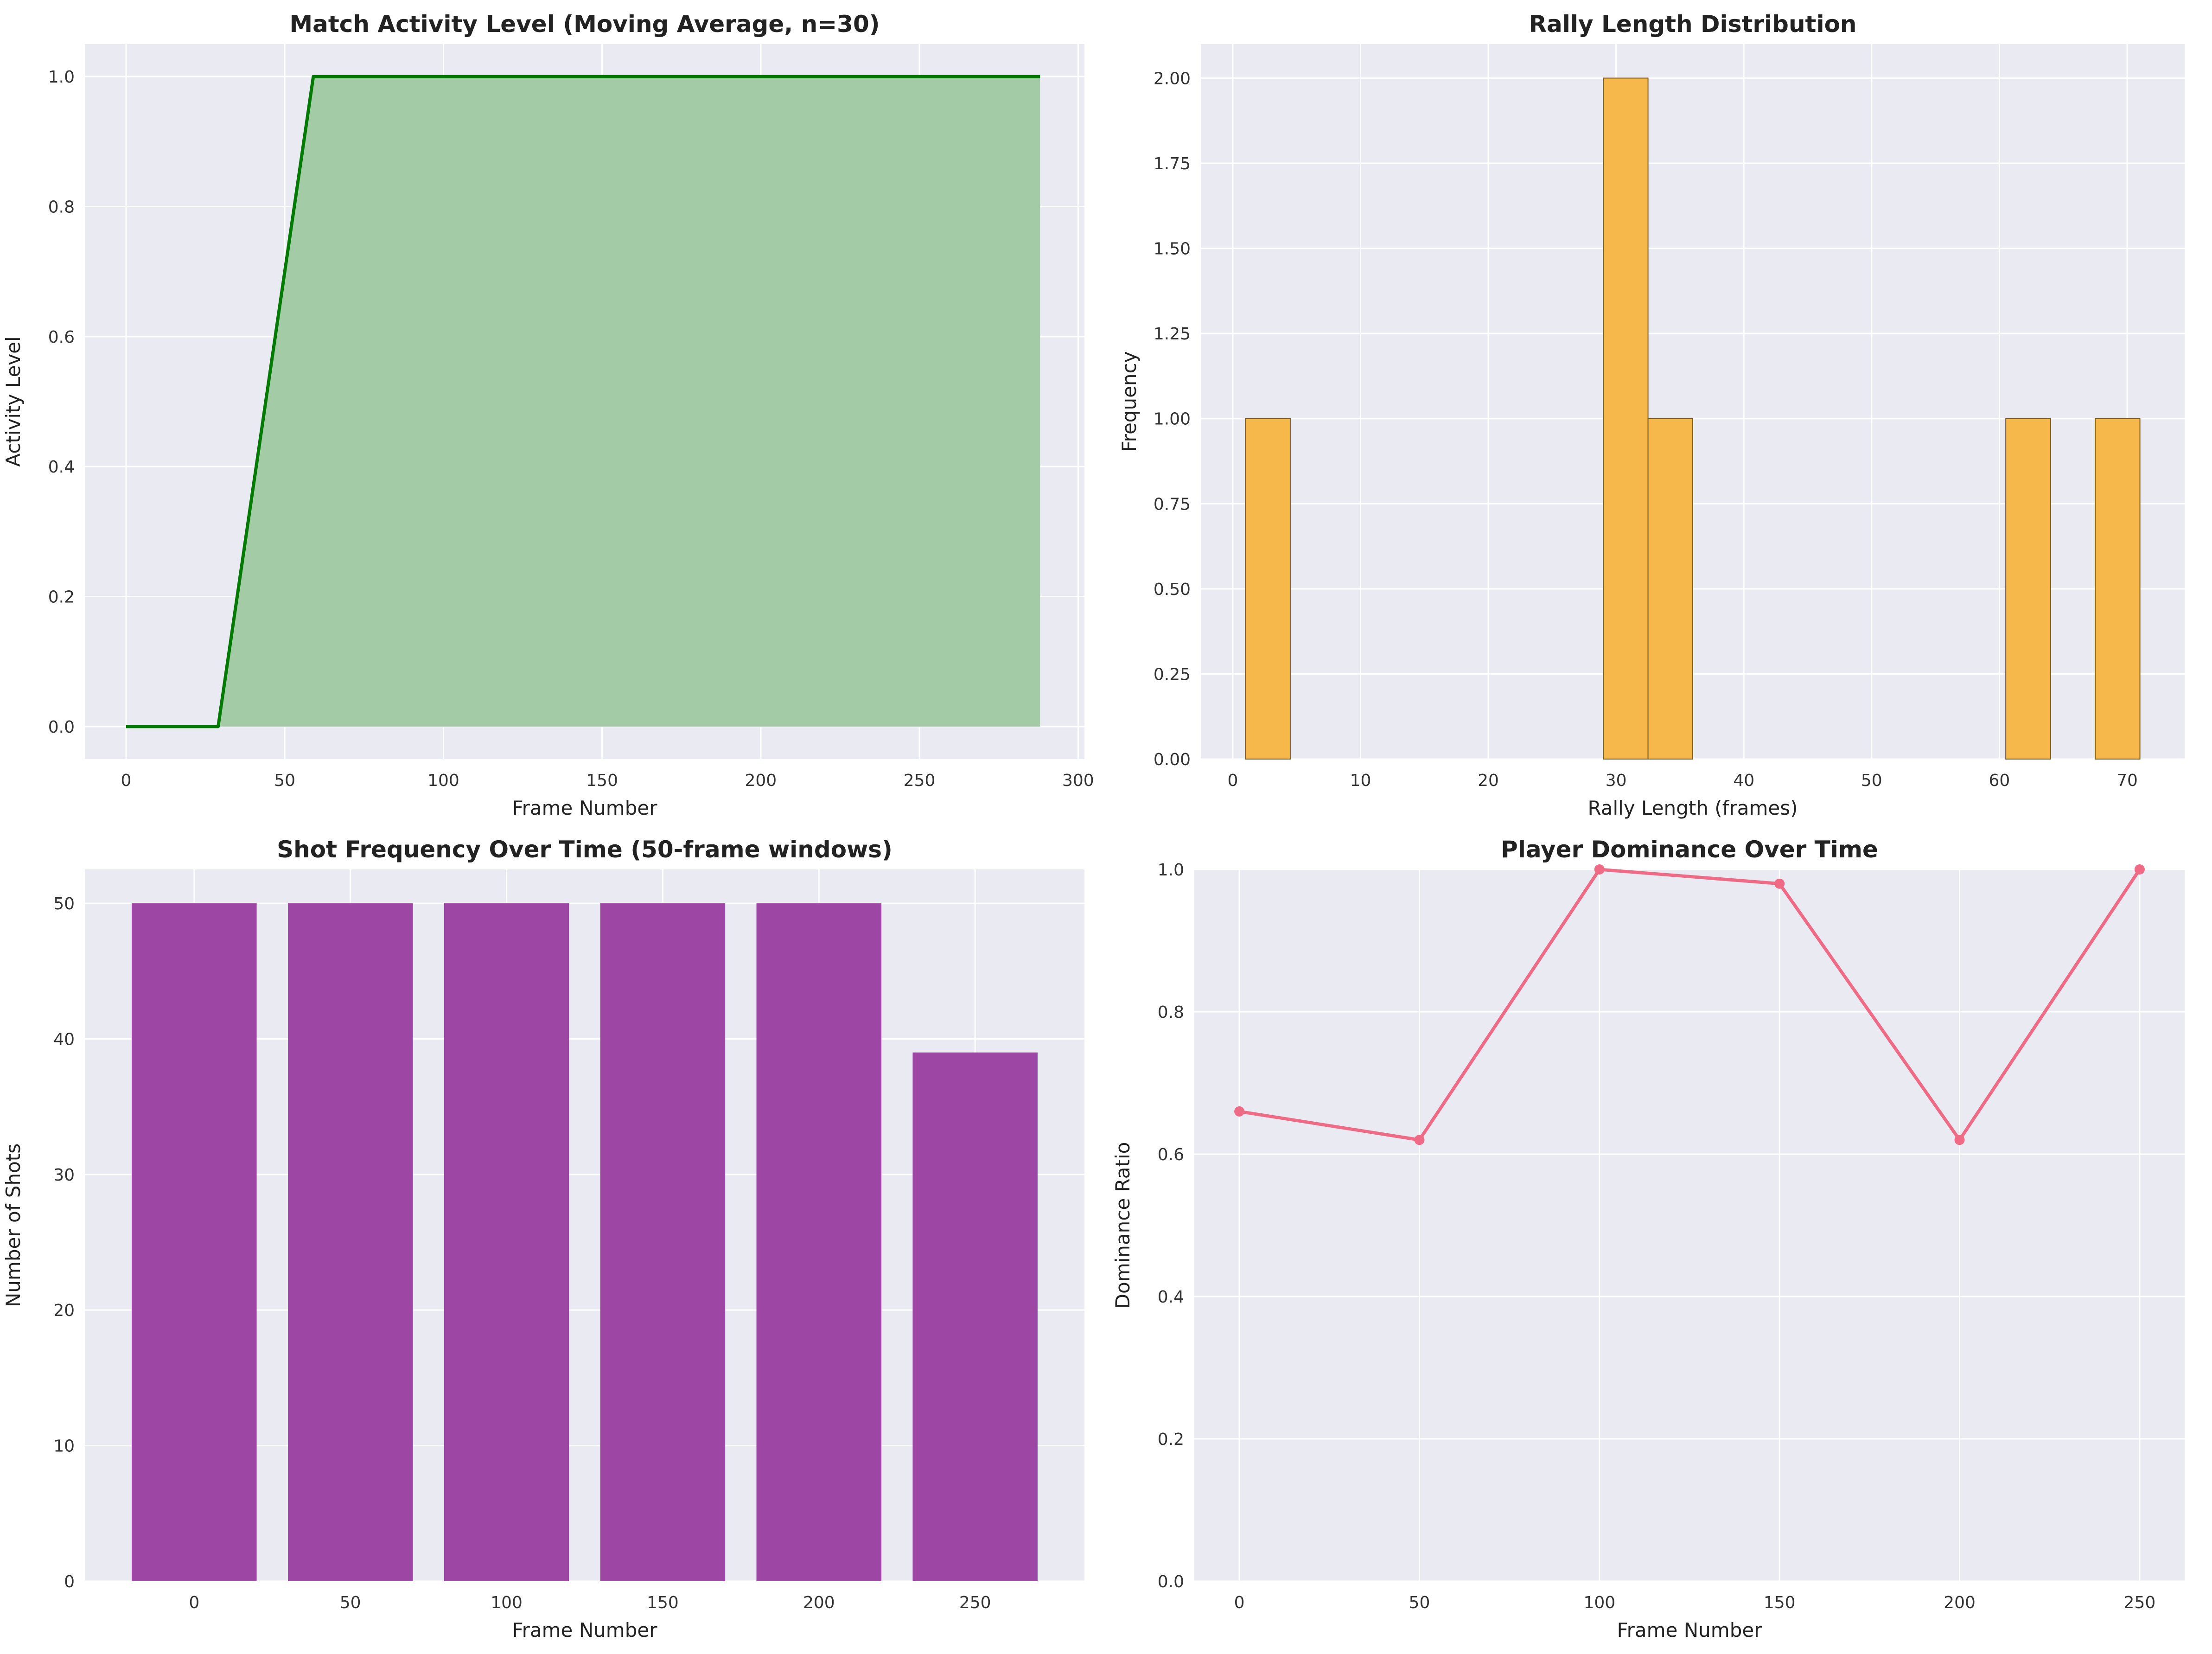 This screenshot has height=1654, width=2212. What do you see at coordinates (64, 1446) in the screenshot?
I see `y-tick-label: 10` at bounding box center [64, 1446].